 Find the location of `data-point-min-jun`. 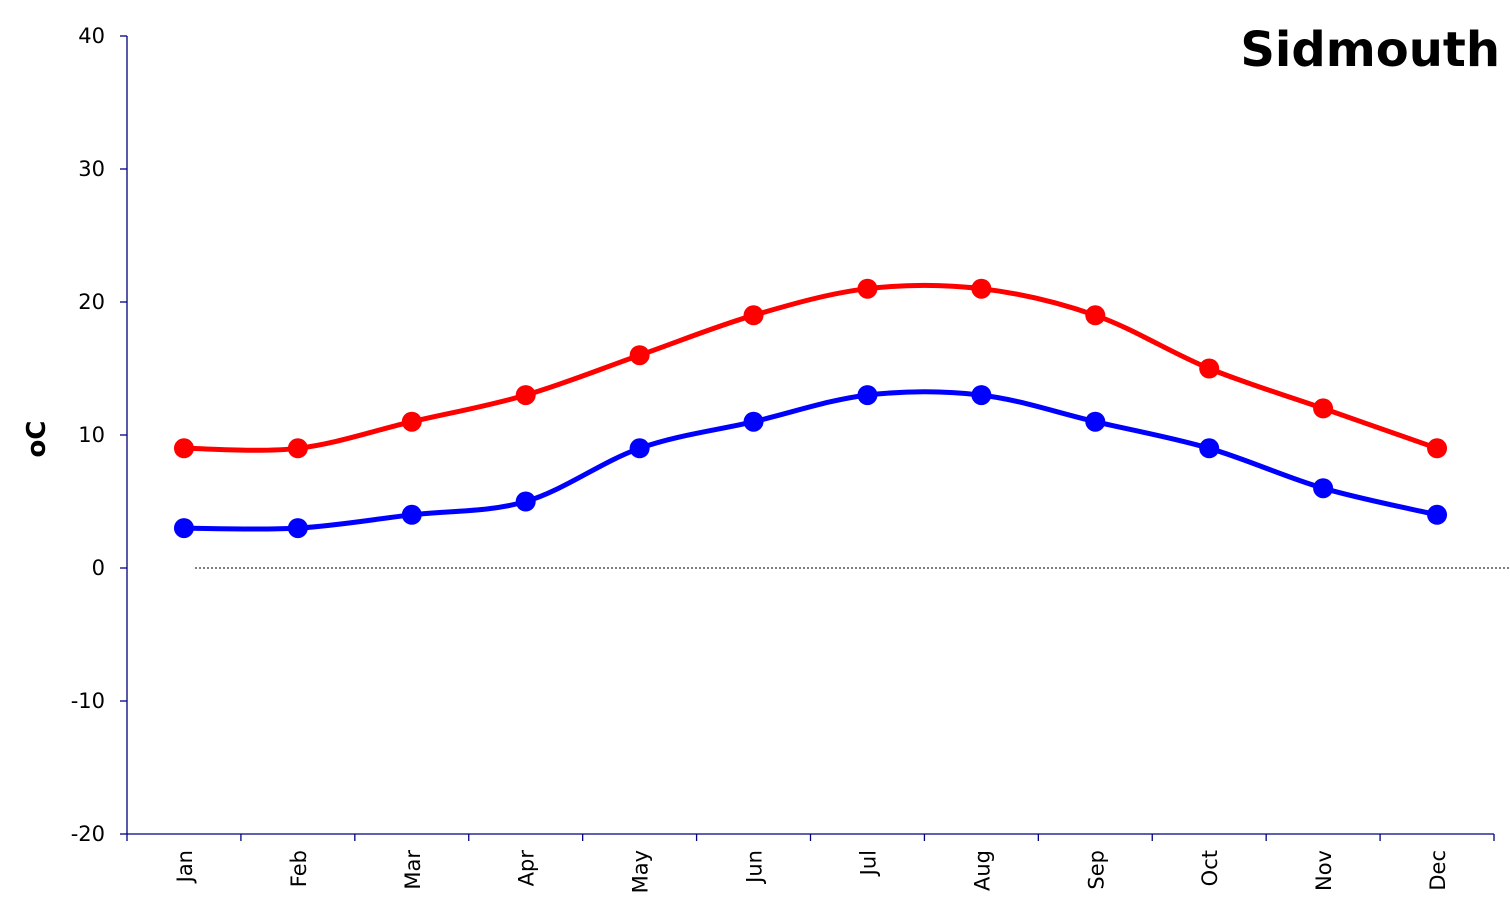

data-point-min-jun is located at coordinates (753, 421).